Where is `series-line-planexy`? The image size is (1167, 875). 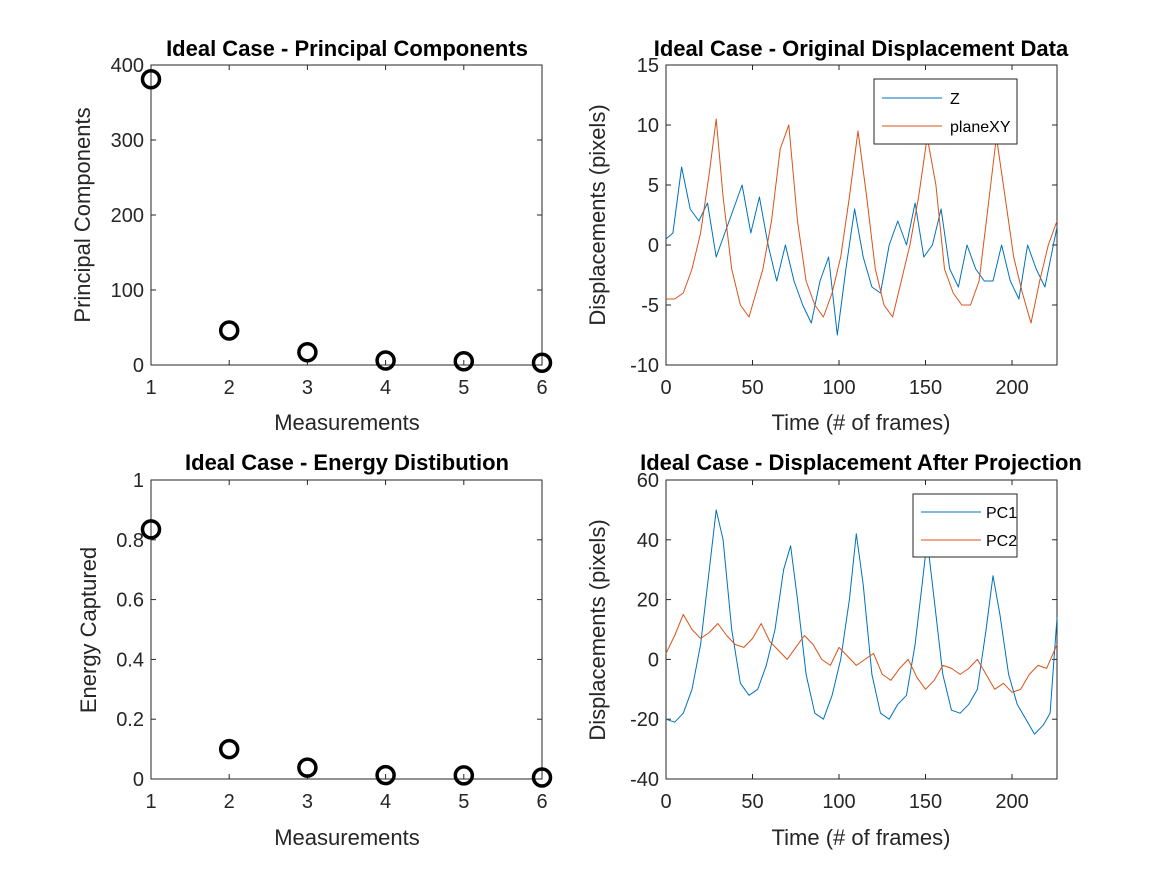 series-line-planexy is located at coordinates (862, 221).